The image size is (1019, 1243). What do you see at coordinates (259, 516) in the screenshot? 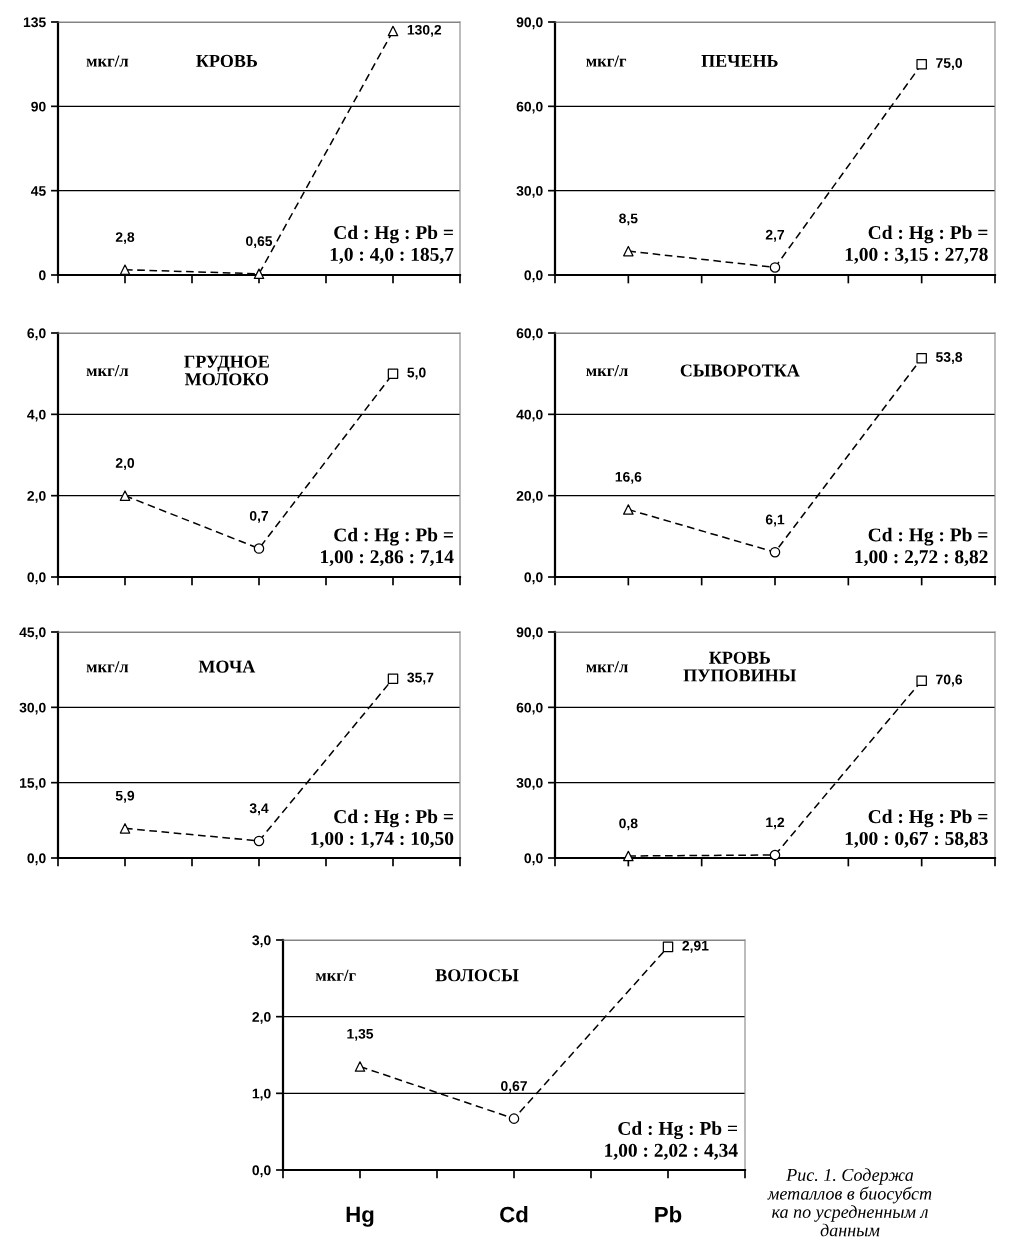
I see `data-label: 0,7` at bounding box center [259, 516].